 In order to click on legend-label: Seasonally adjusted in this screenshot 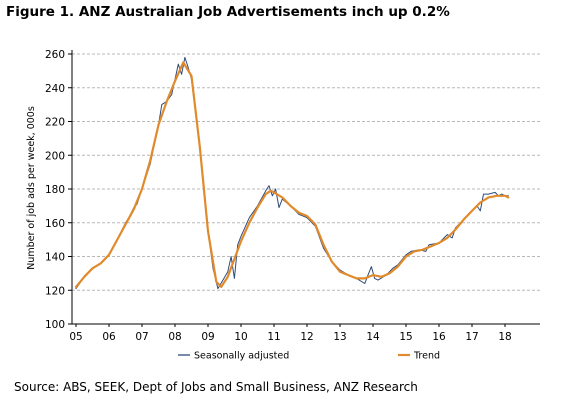, I will do `click(241, 356)`.